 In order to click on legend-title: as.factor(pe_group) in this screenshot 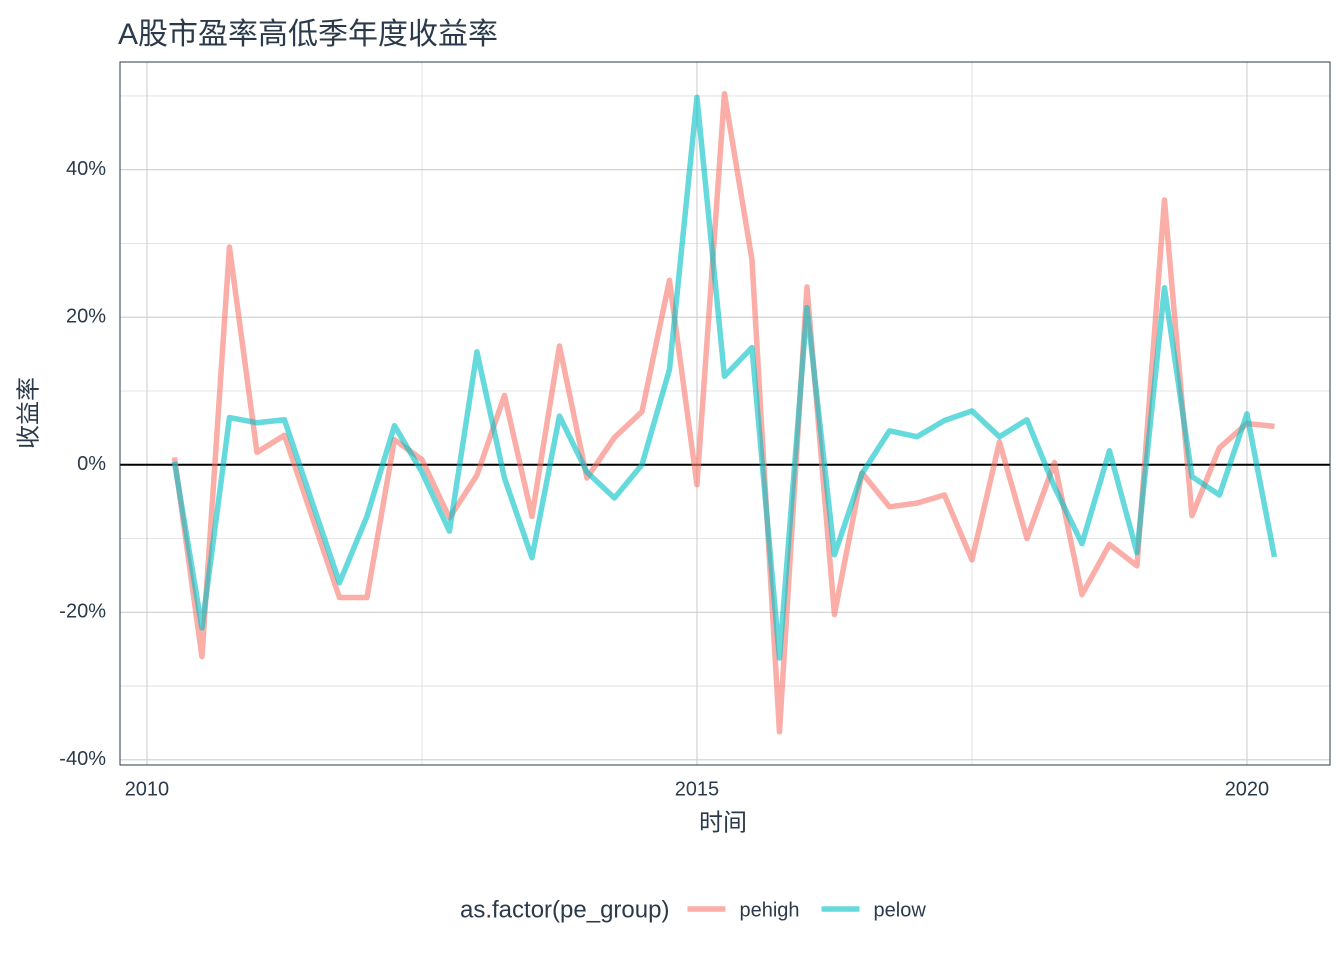, I will do `click(564, 909)`.